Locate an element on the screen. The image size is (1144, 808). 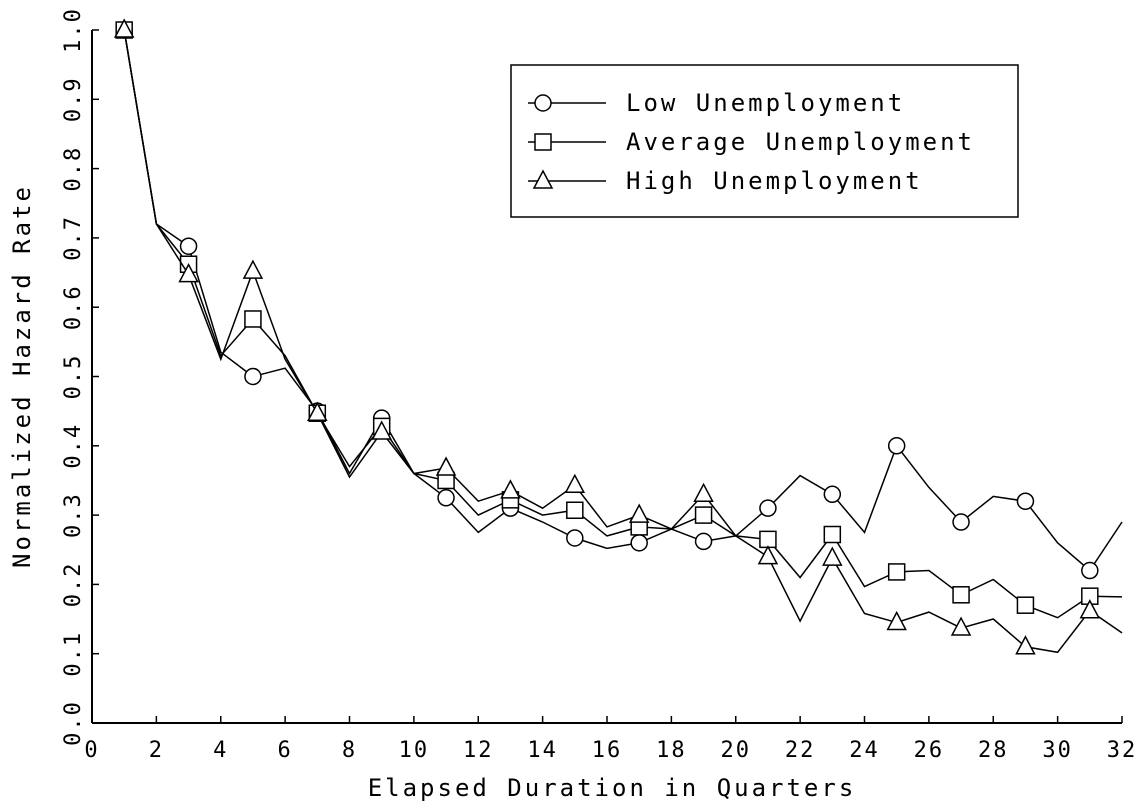
y-tick-label: 0.4 is located at coordinates (73, 446).